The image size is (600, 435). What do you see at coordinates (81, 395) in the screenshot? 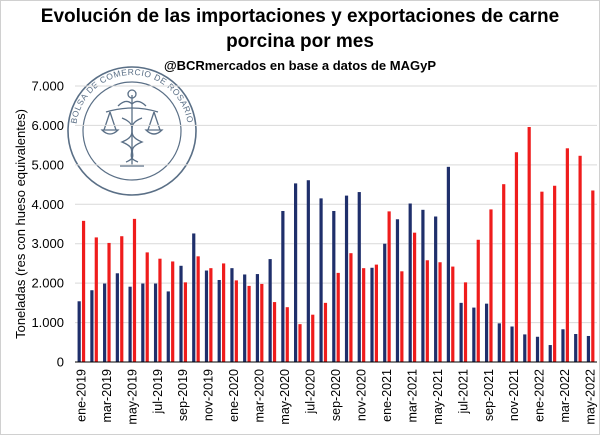
I see `x-tick-label: ene-2019` at bounding box center [81, 395].